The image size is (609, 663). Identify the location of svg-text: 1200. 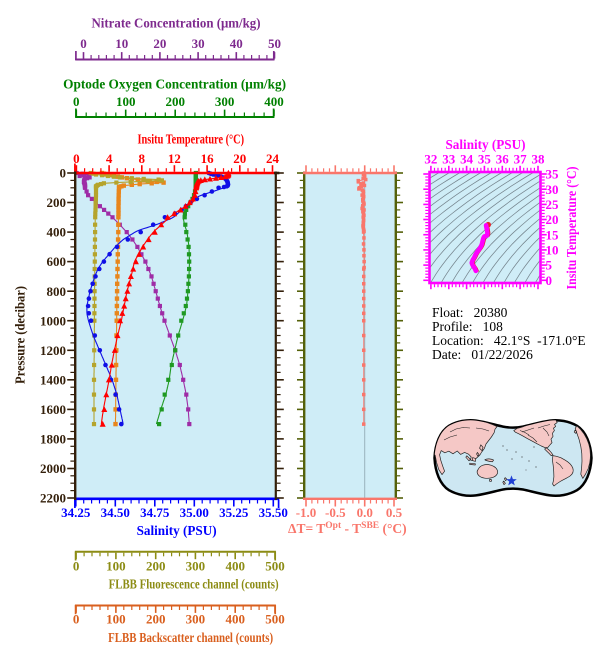
(53, 350).